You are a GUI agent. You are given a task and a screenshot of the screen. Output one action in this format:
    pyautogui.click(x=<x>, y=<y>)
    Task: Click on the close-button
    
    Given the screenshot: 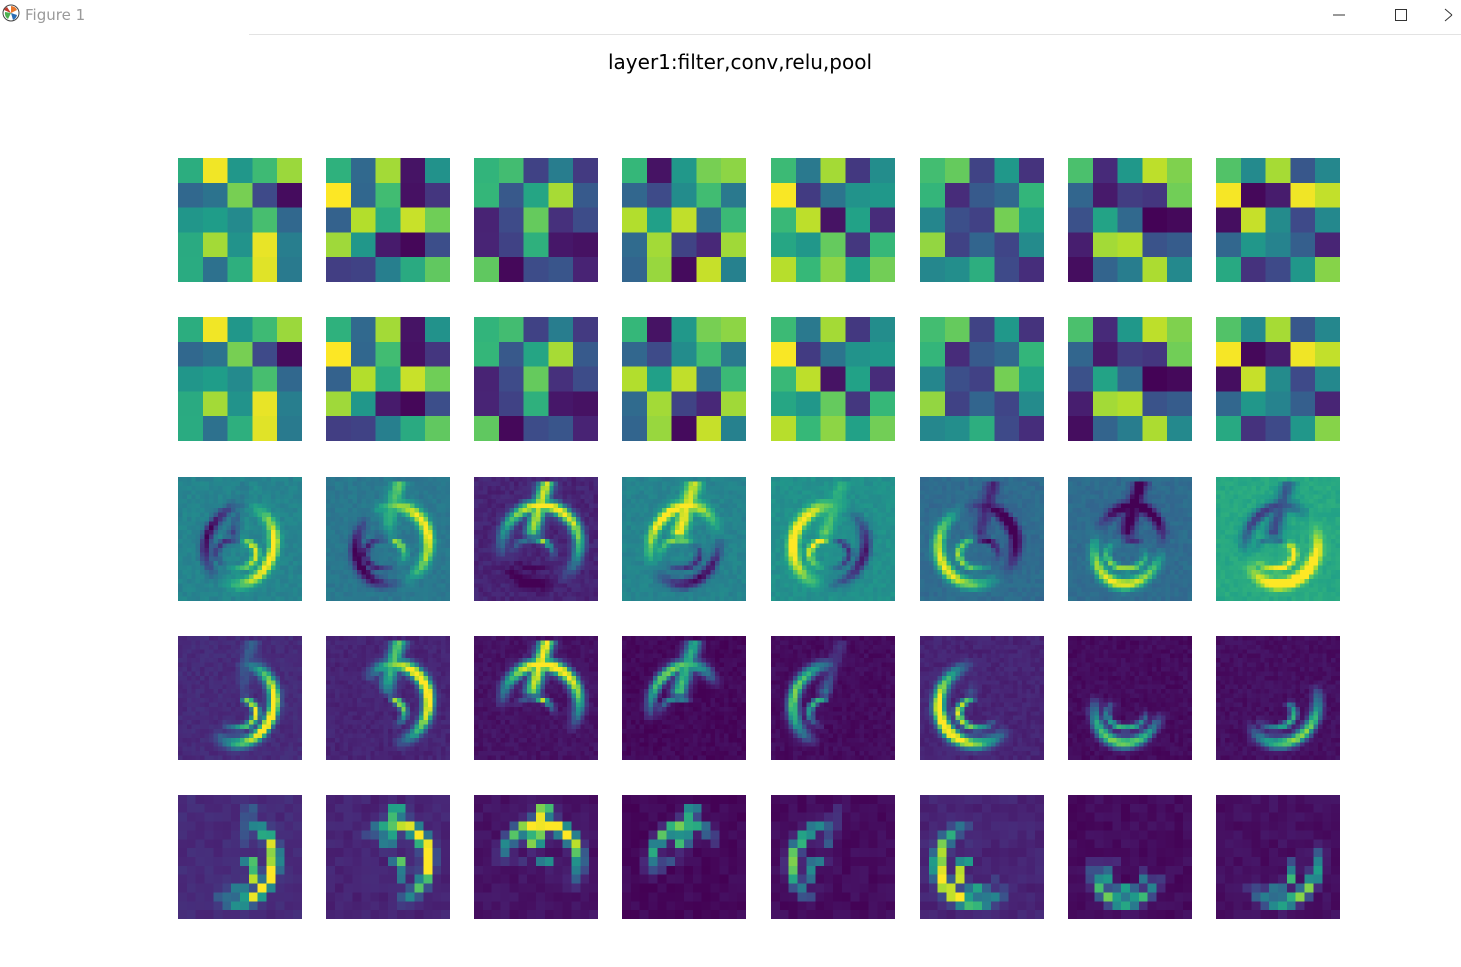 What is the action you would take?
    pyautogui.click(x=1449, y=15)
    